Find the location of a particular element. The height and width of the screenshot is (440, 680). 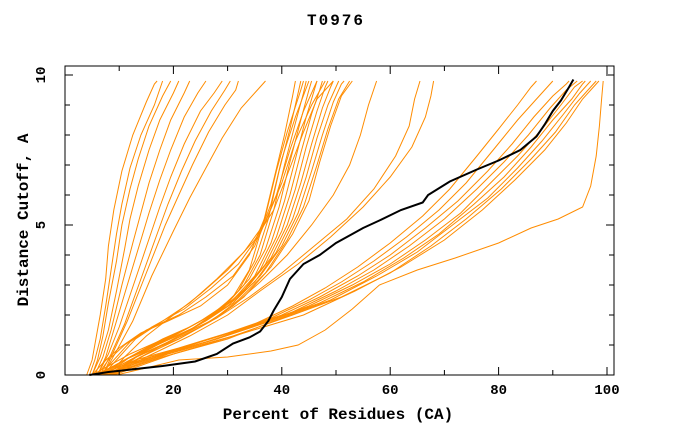

y-tick-label: 0 is located at coordinates (42, 375).